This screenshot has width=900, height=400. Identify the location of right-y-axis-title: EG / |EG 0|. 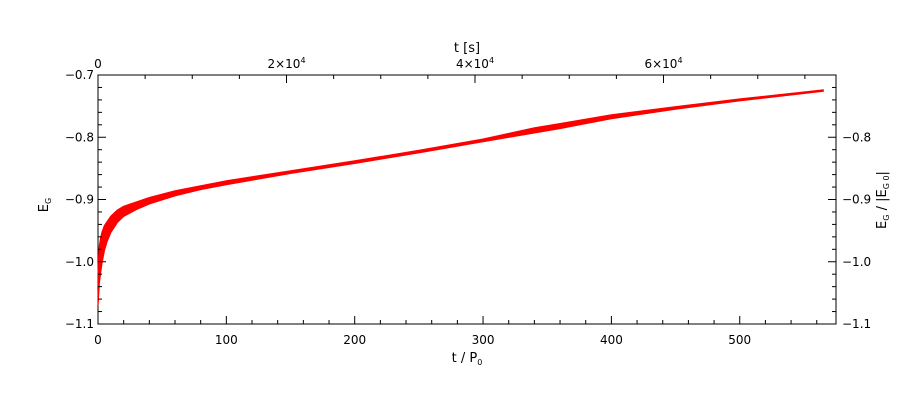
(883, 200).